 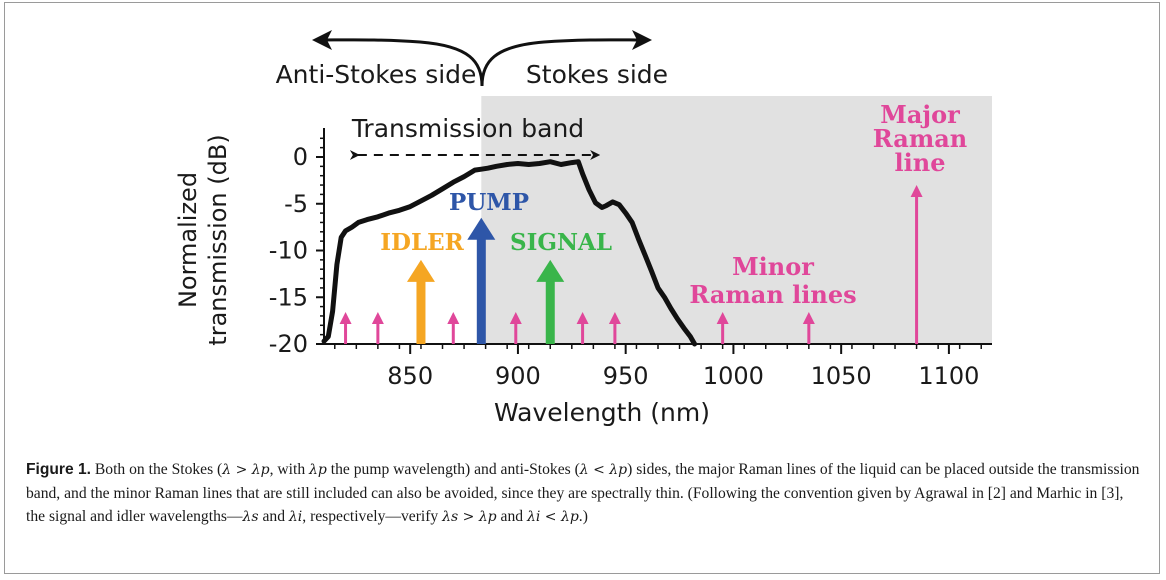 What do you see at coordinates (511, 516) in the screenshot?
I see `caption-text-9: and` at bounding box center [511, 516].